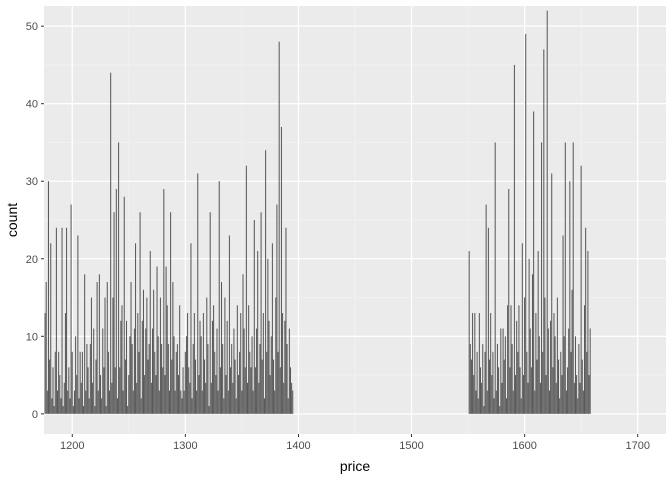 The width and height of the screenshot is (672, 480). I want to click on x-tick-label: 1600, so click(524, 446).